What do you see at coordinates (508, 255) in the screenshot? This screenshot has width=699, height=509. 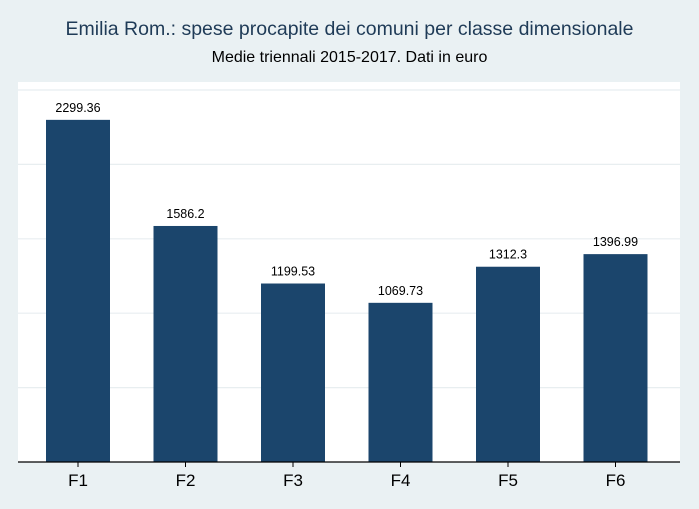 I see `bar-value-label: 1312.3` at bounding box center [508, 255].